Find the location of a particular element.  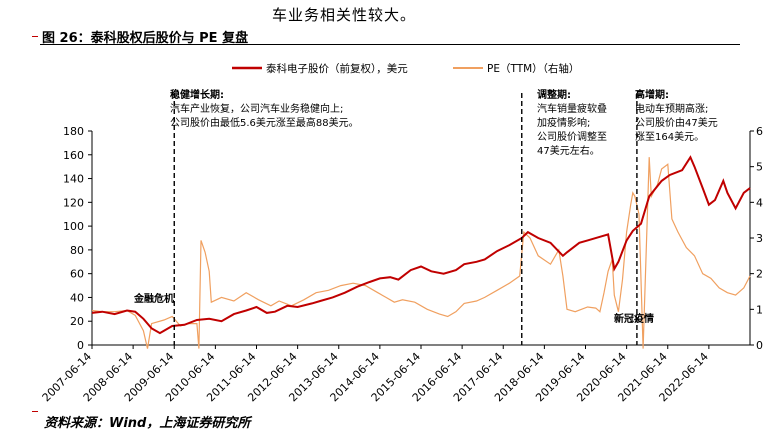

figure-title: 图 26：泰科股权后股价与 PE 复盘 is located at coordinates (145, 38).